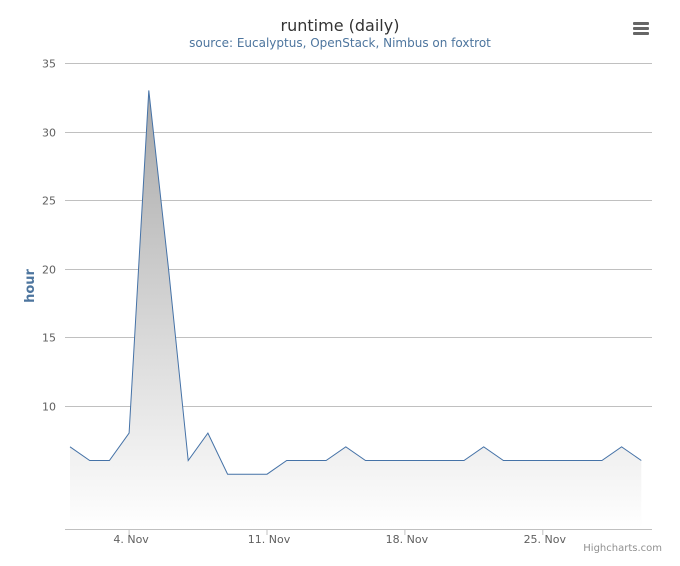 The image size is (680, 566). Describe the element at coordinates (340, 25) in the screenshot. I see `chart-title: runtime (daily)` at that location.